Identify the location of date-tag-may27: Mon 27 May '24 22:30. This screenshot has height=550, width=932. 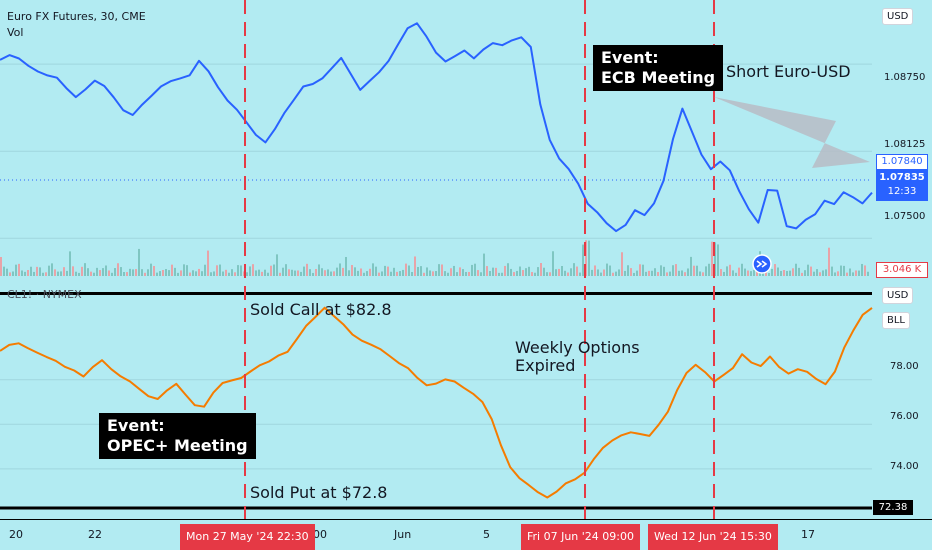
(247, 537).